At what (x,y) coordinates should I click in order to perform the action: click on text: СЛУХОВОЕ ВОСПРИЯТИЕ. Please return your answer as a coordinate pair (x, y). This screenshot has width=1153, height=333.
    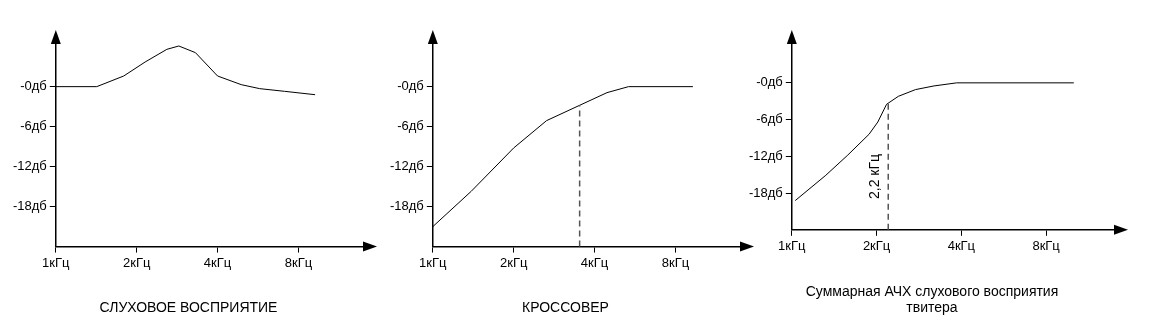
    Looking at the image, I should click on (188, 307).